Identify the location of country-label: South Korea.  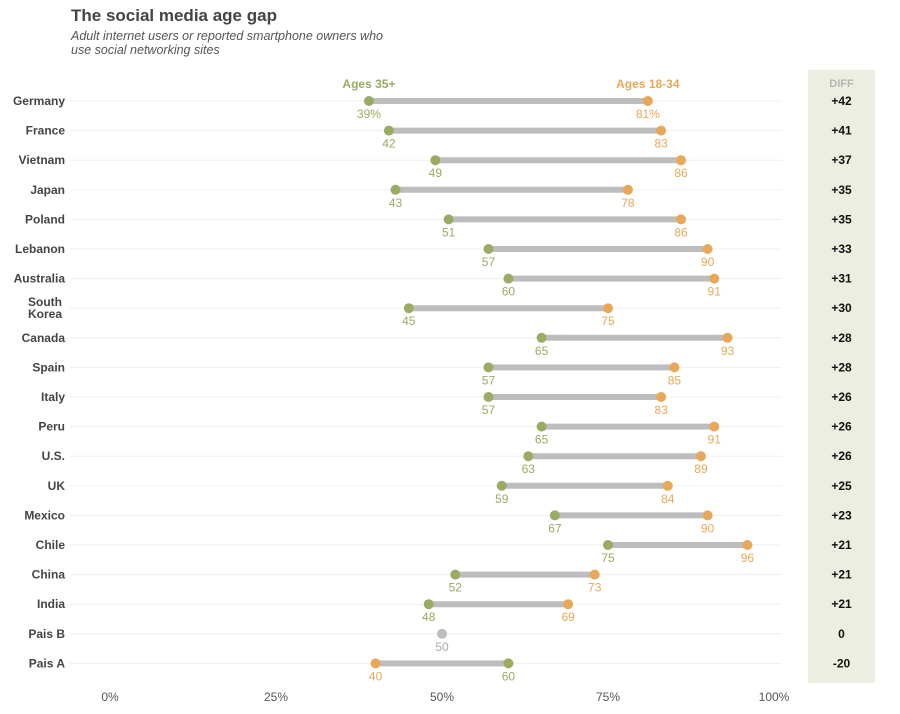
(45, 308).